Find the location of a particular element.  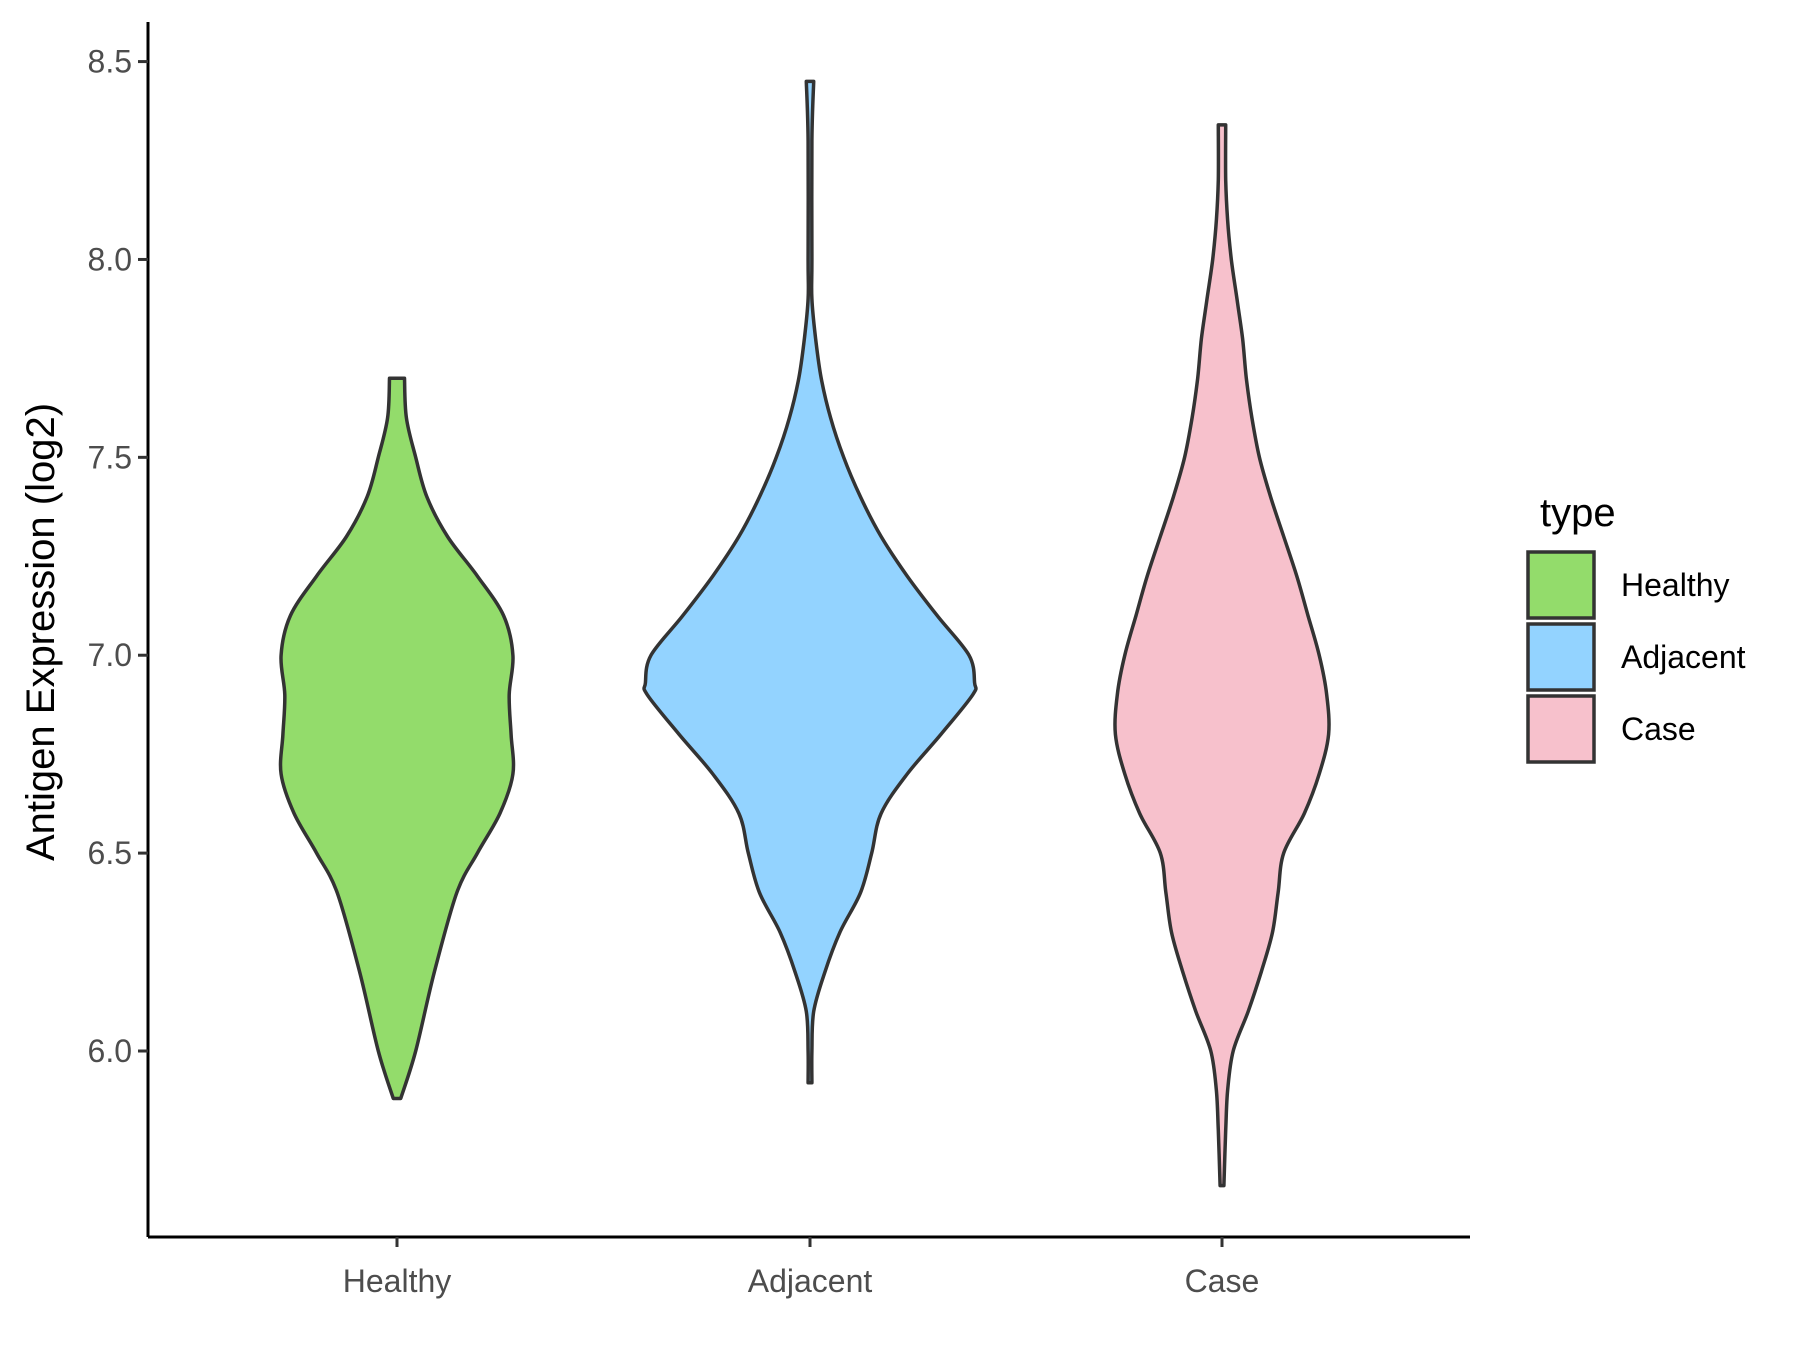

legend-label-healthy: Healthy is located at coordinates (1675, 585).